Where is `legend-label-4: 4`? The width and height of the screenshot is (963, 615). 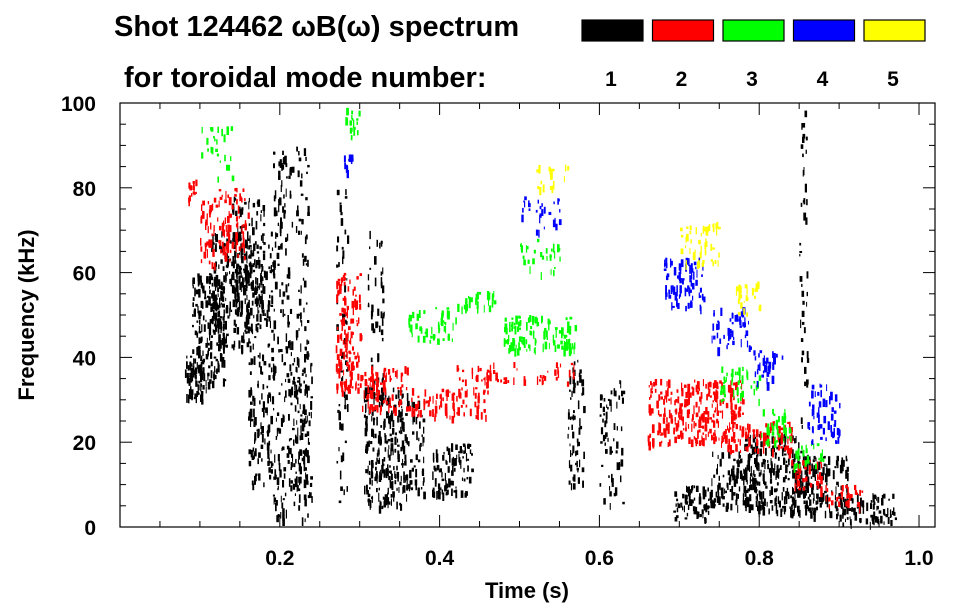 legend-label-4: 4 is located at coordinates (823, 79).